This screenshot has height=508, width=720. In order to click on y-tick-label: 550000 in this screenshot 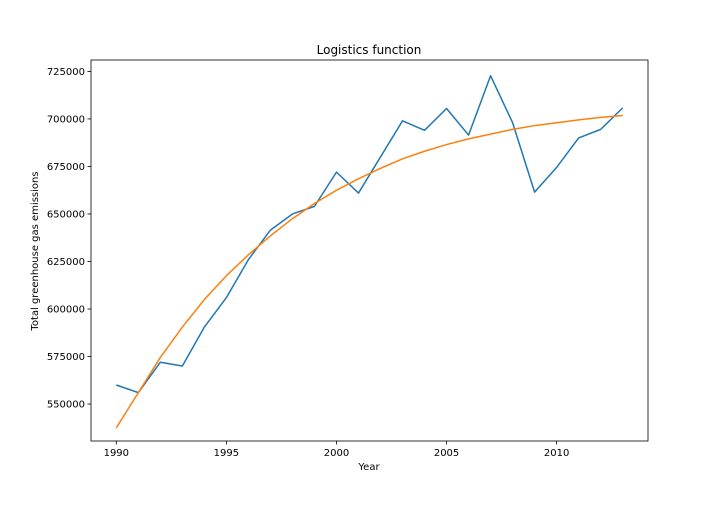, I will do `click(66, 405)`.